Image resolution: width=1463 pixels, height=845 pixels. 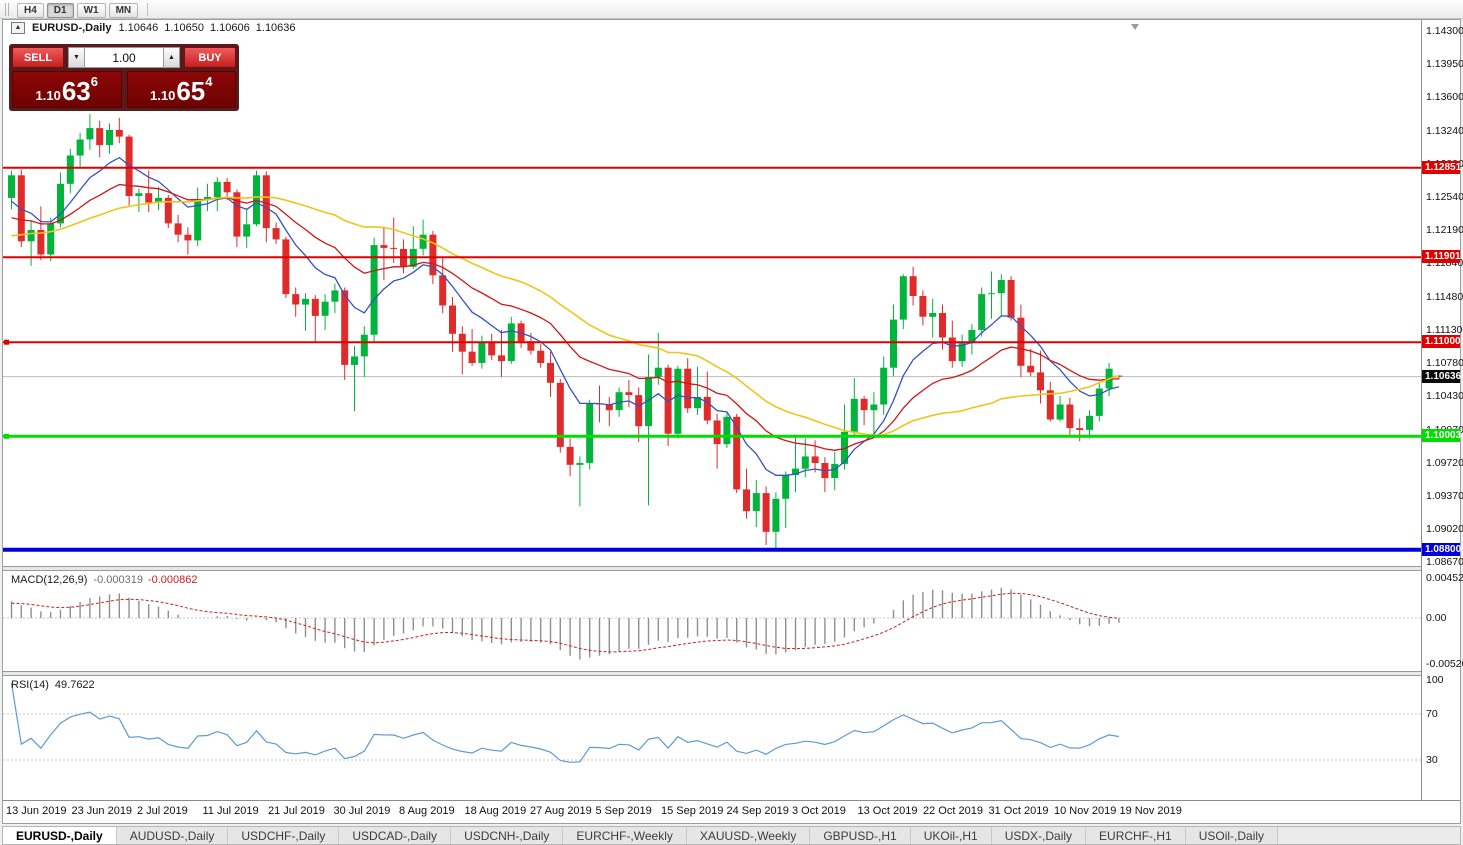 I want to click on price-axis-label: 1.09720, so click(x=1444, y=462).